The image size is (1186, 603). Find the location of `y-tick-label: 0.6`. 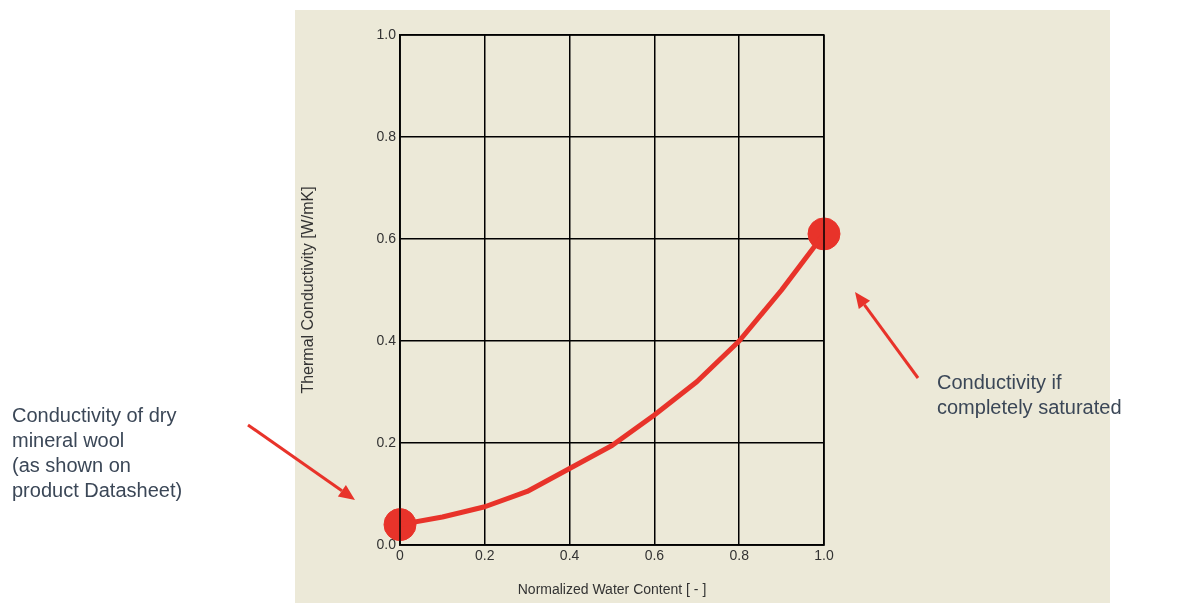

y-tick-label: 0.6 is located at coordinates (386, 237).